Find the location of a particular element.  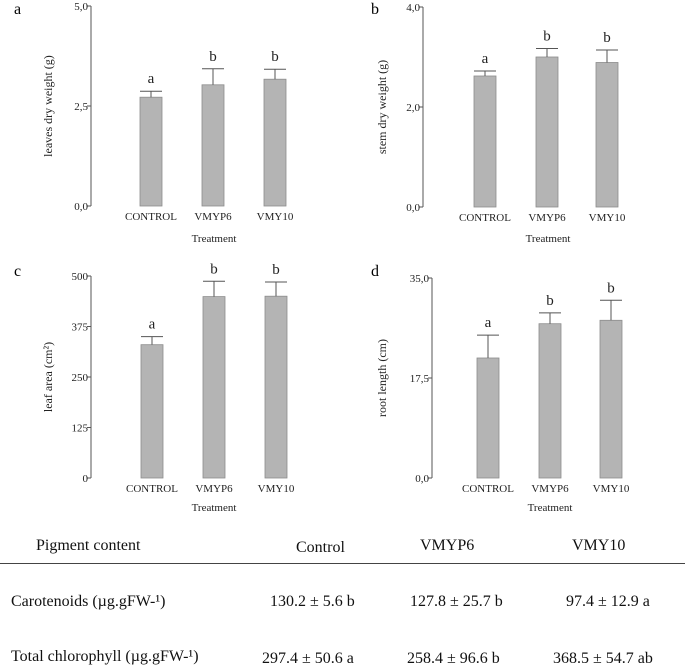

panel-a-x-tick-label: VMY10 is located at coordinates (275, 217).